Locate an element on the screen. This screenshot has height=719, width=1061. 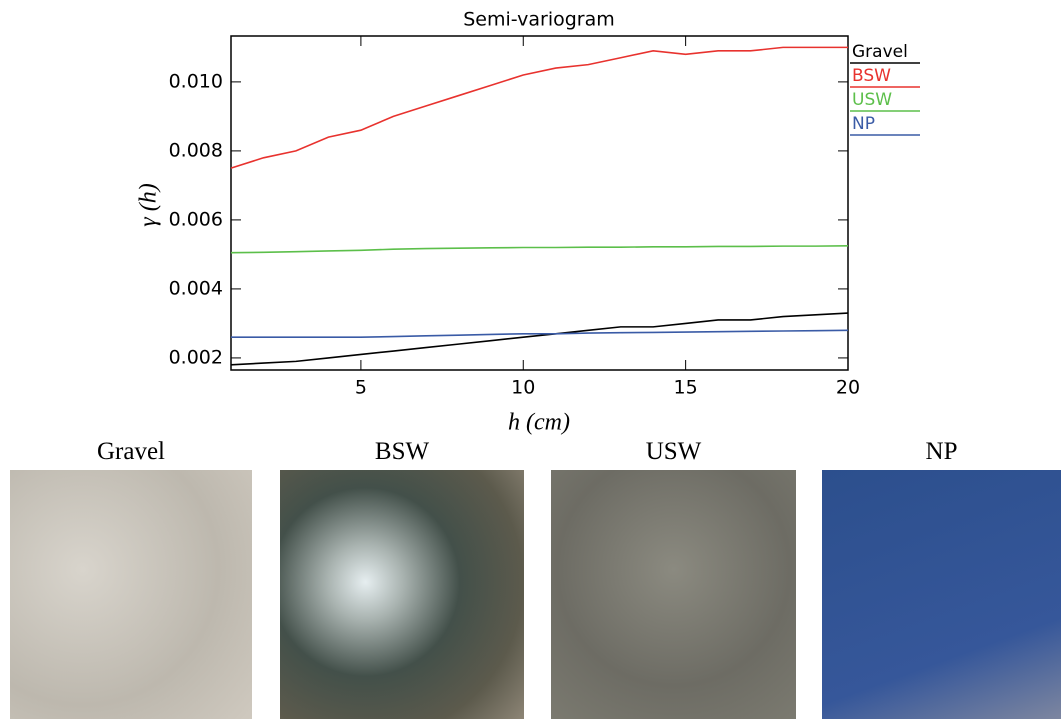
x-tick-label: 15 is located at coordinates (686, 388).